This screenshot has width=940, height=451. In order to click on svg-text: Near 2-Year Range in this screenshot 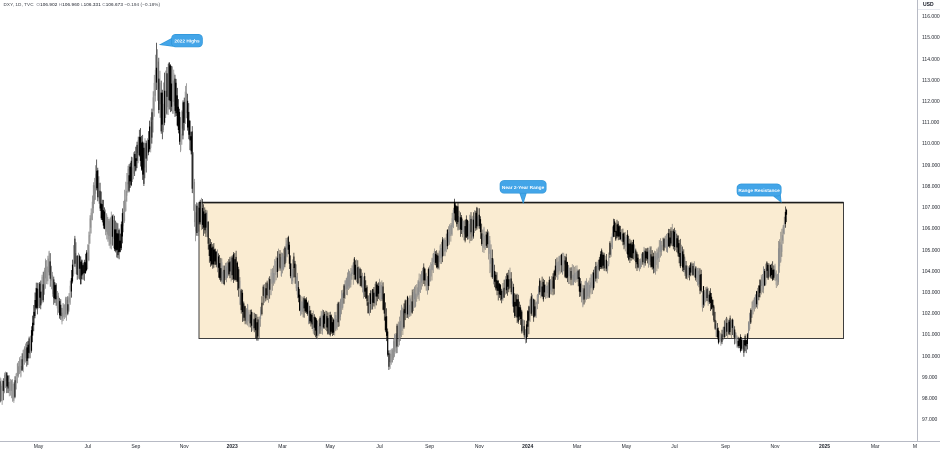, I will do `click(523, 188)`.